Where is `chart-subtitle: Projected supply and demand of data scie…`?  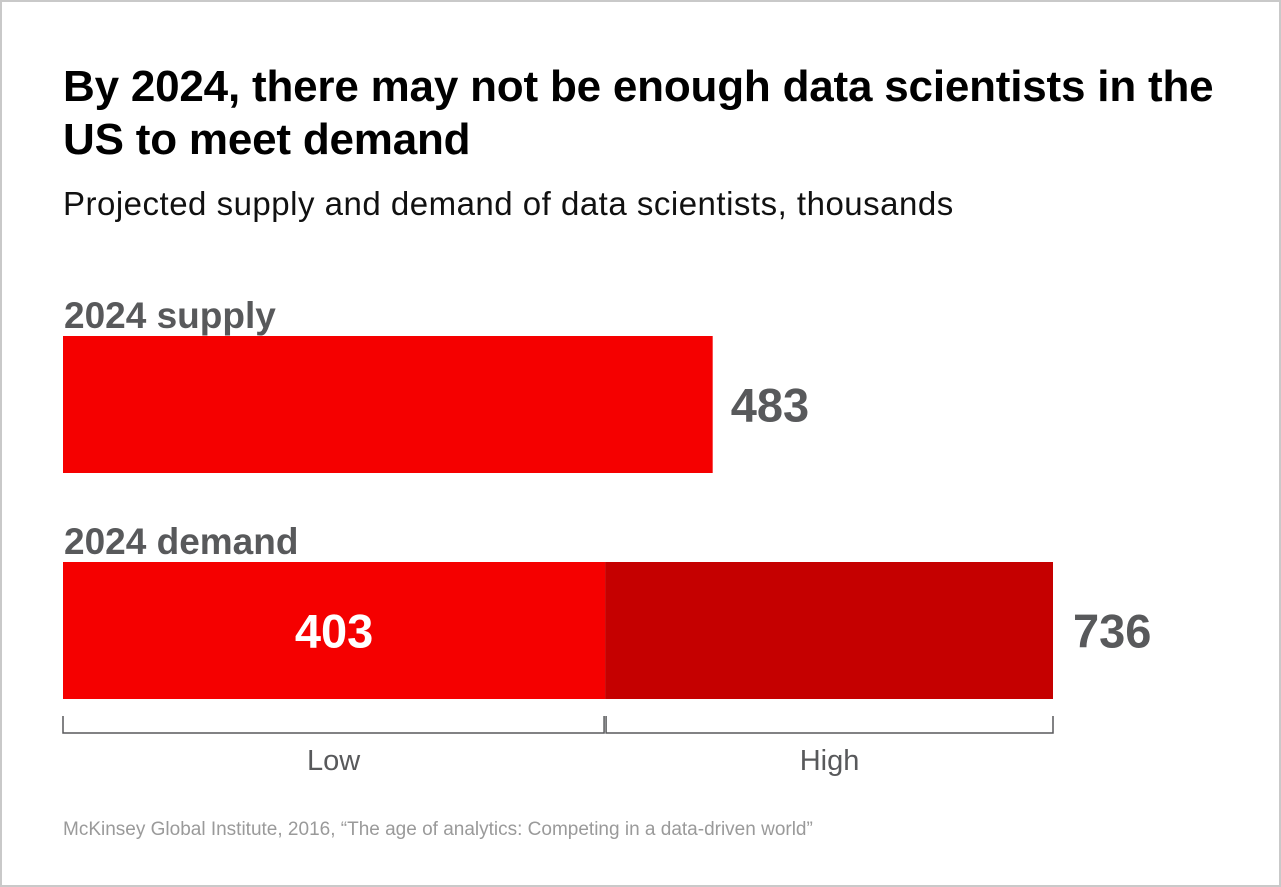
chart-subtitle: Projected supply and demand of data scie… is located at coordinates (508, 203).